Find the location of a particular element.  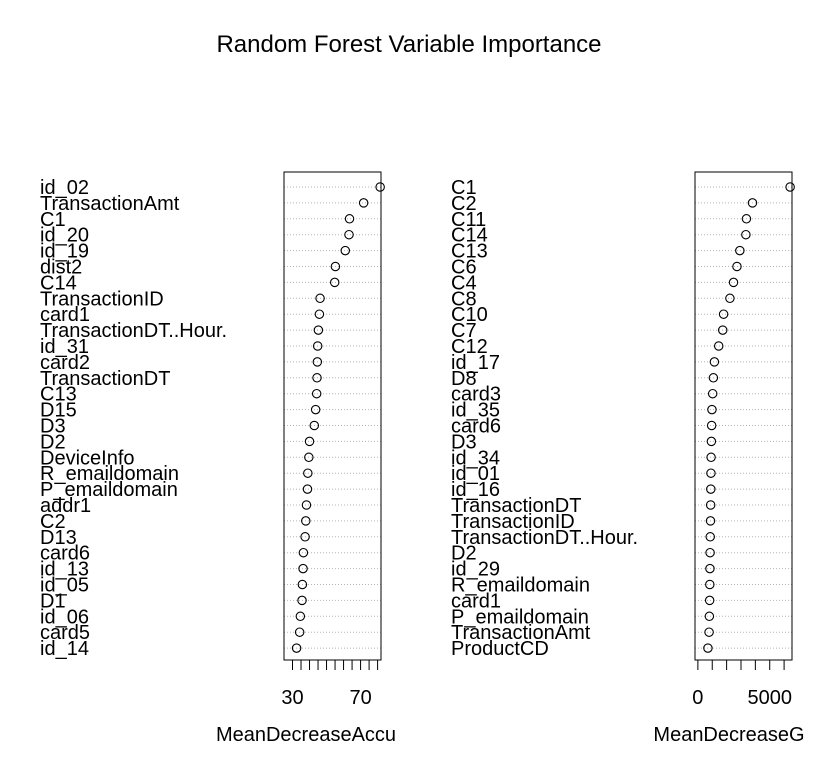

category-label: id_13 is located at coordinates (64, 570).